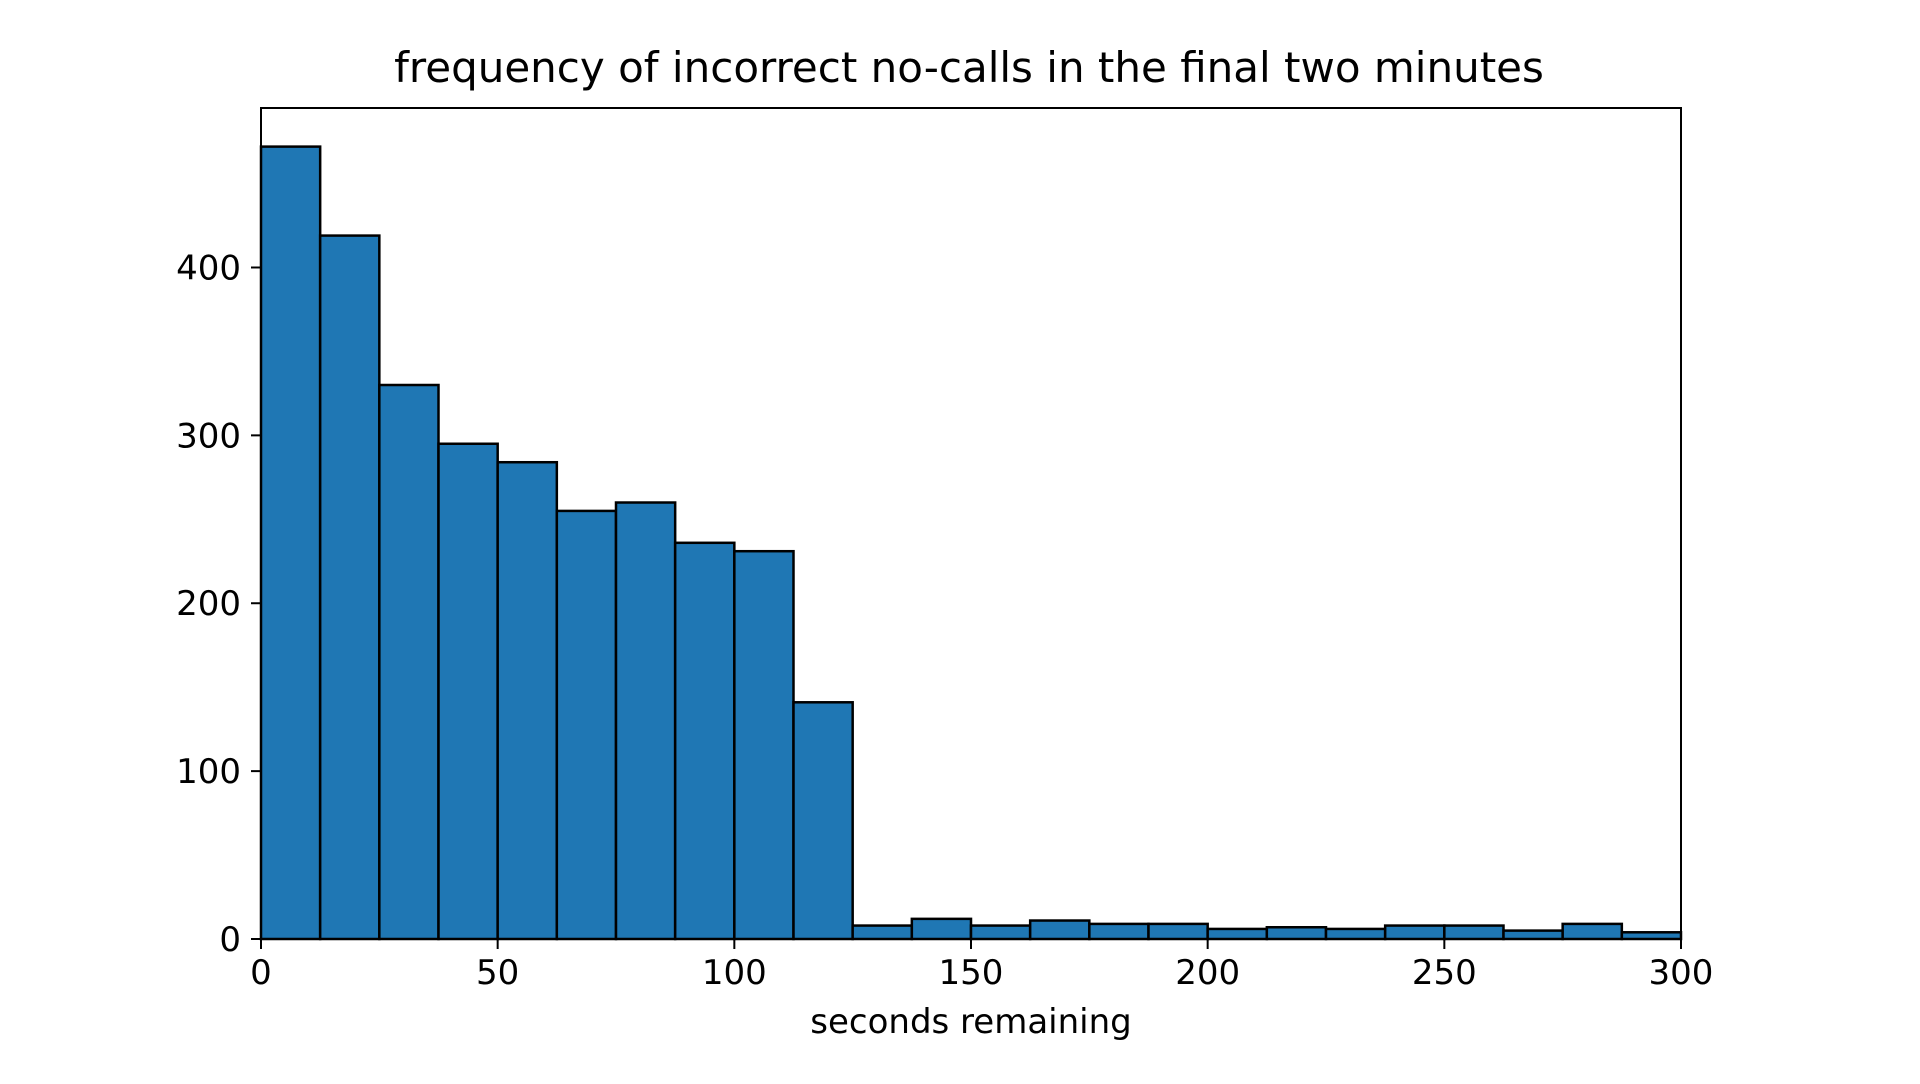 This screenshot has height=1084, width=1920. What do you see at coordinates (1681, 973) in the screenshot?
I see `x-tick-label-6: 300` at bounding box center [1681, 973].